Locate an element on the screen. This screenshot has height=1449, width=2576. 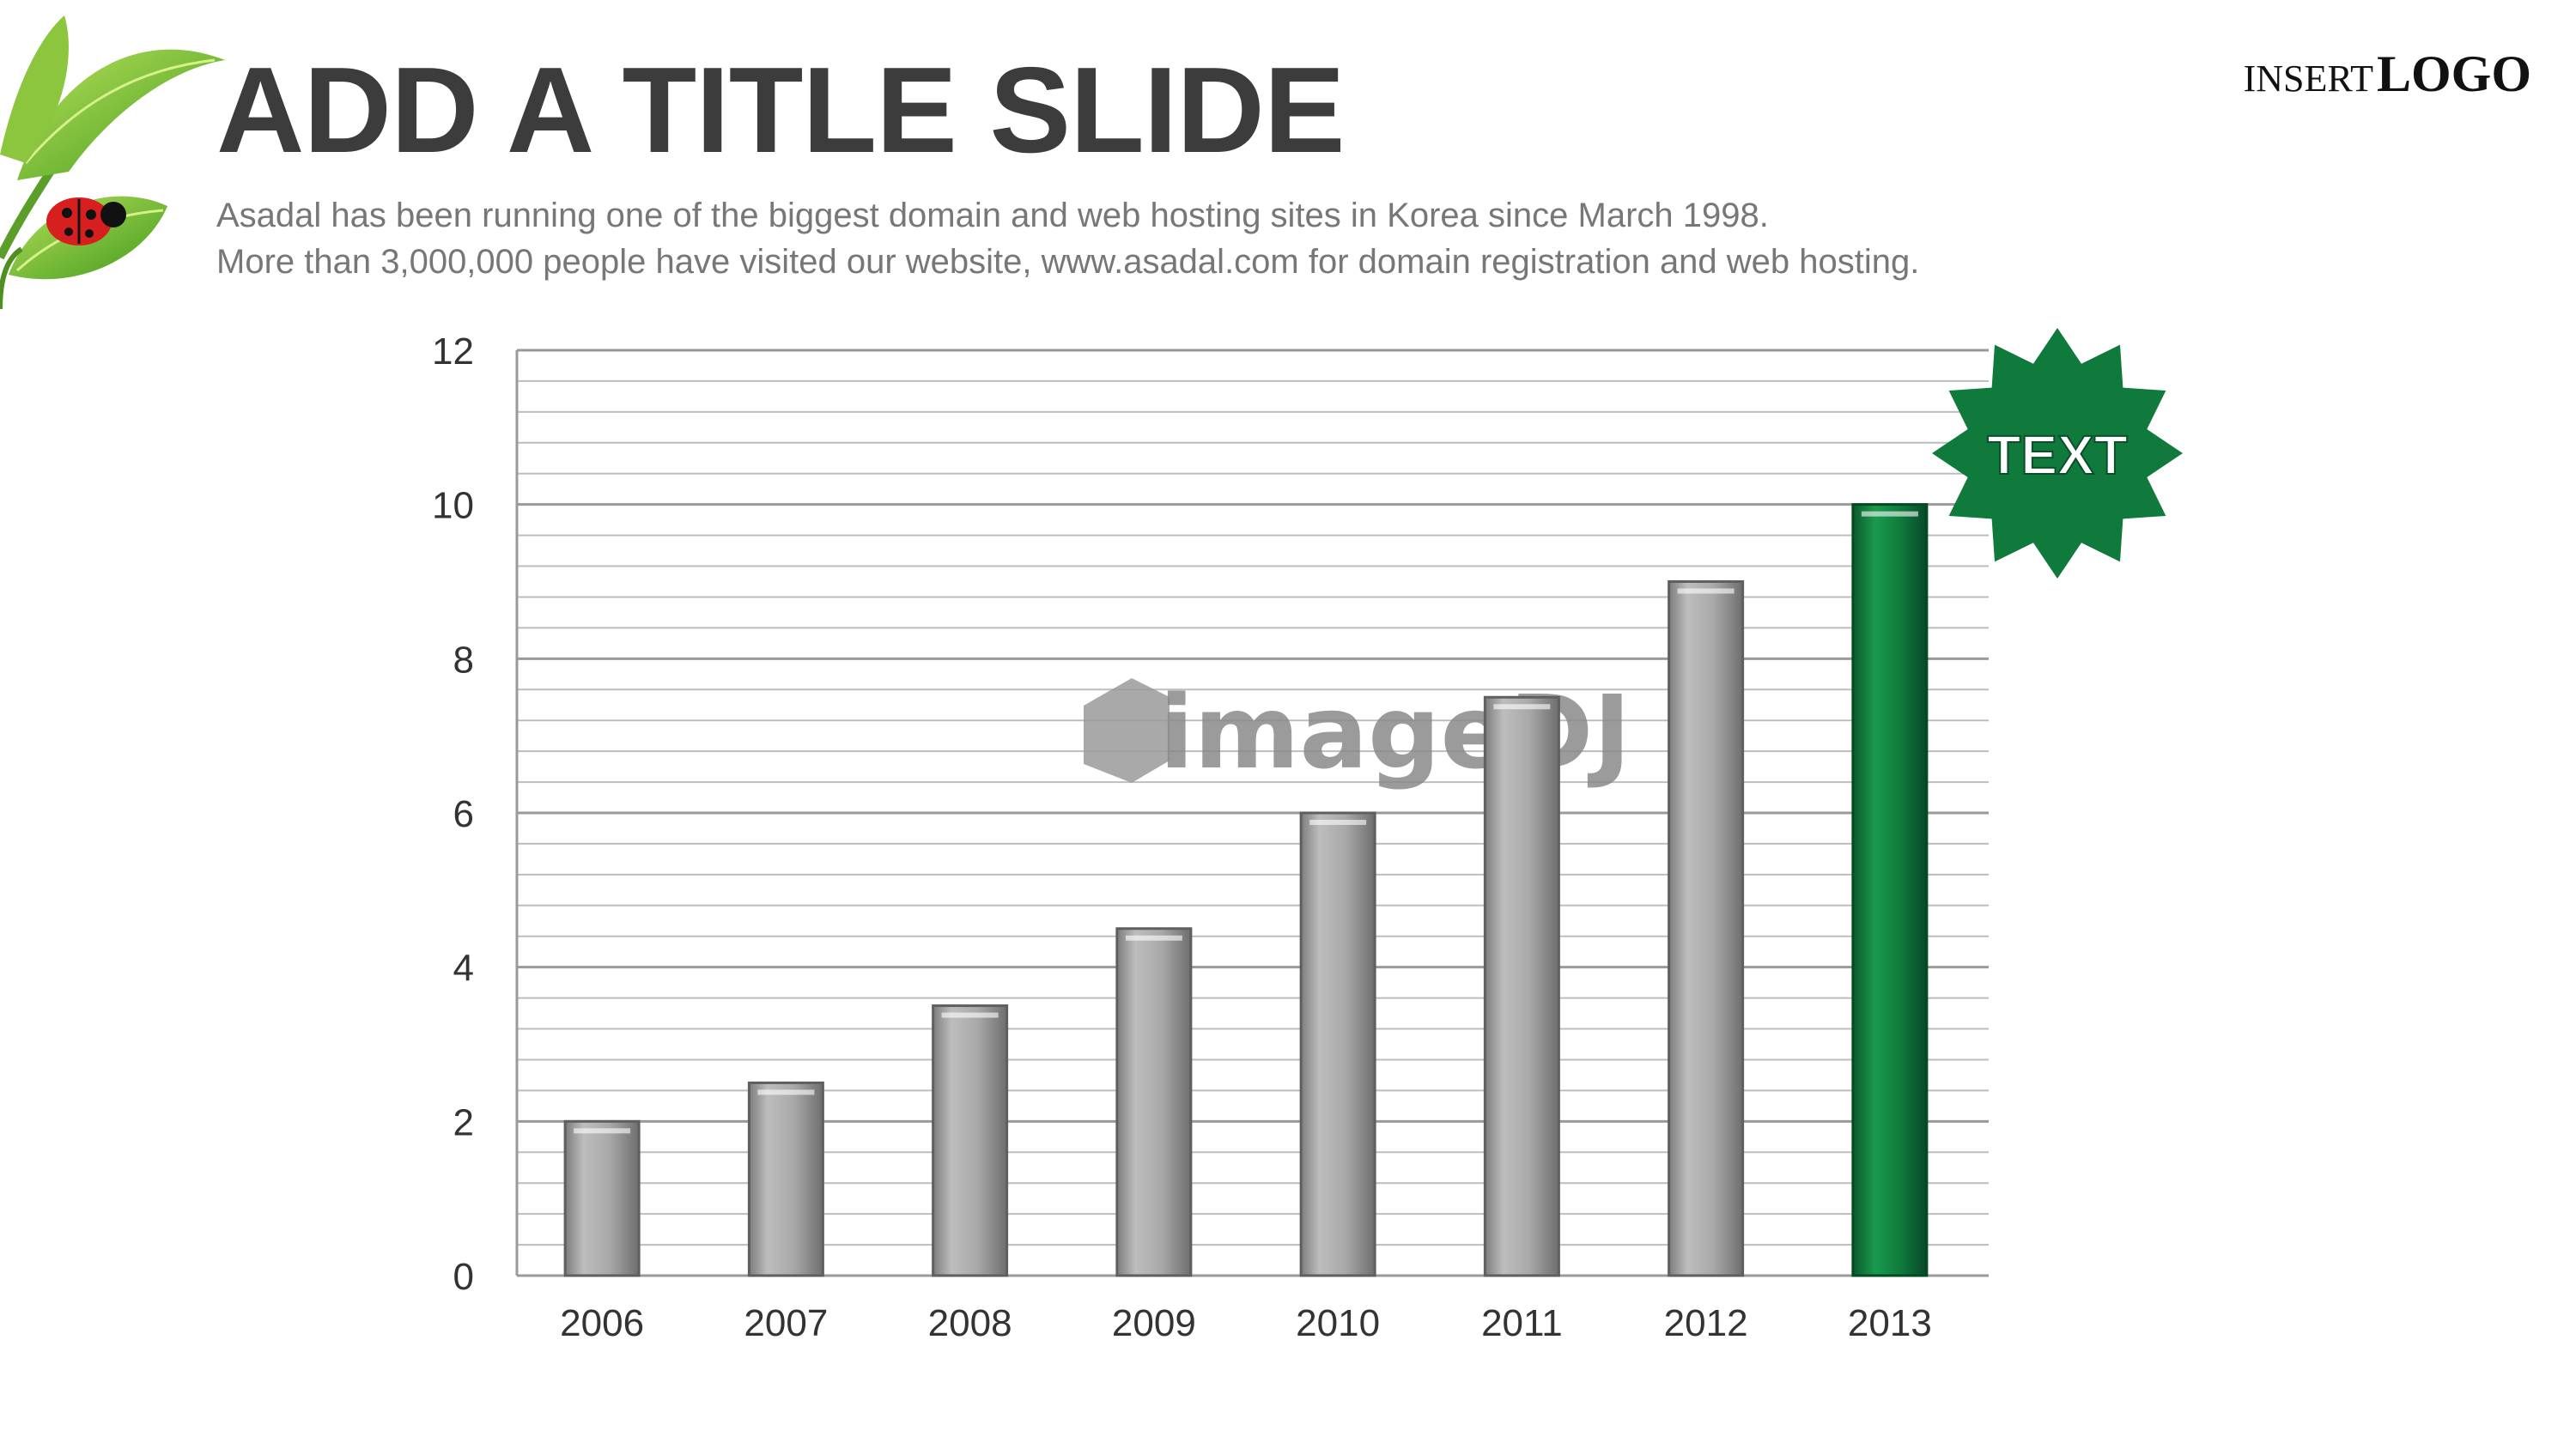
leaf-with-ladybug-icon is located at coordinates (112, 162).